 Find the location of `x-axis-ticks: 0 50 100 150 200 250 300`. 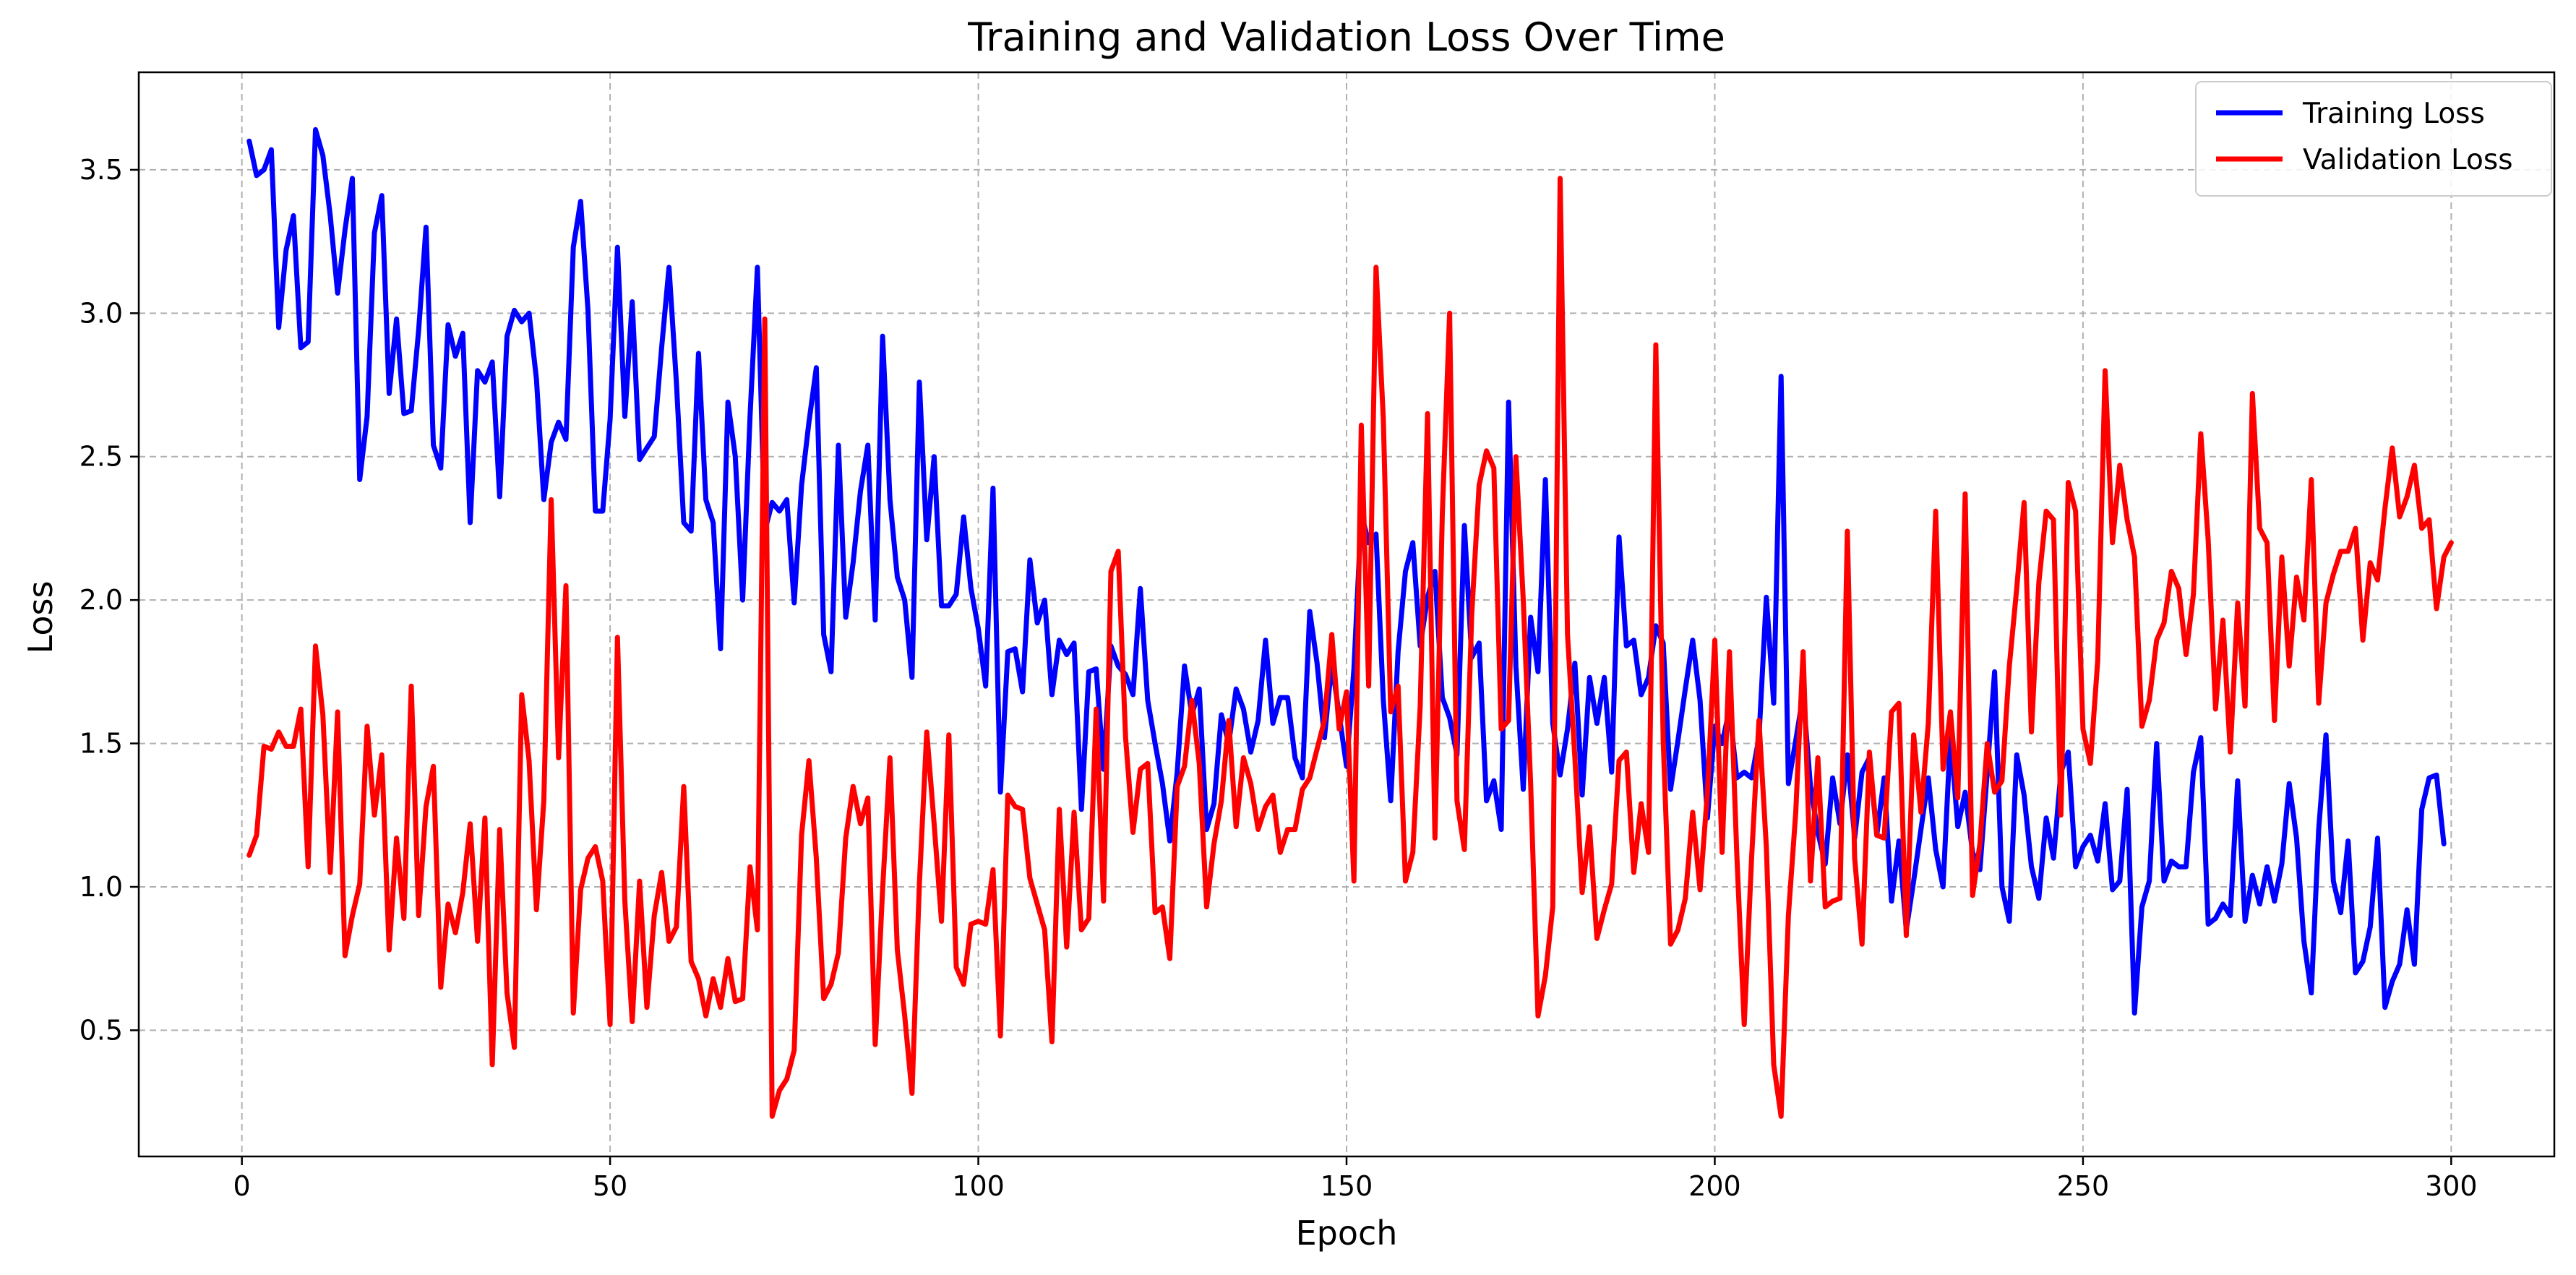

x-axis-ticks: 0 50 100 150 200 250 300 is located at coordinates (1356, 1179).